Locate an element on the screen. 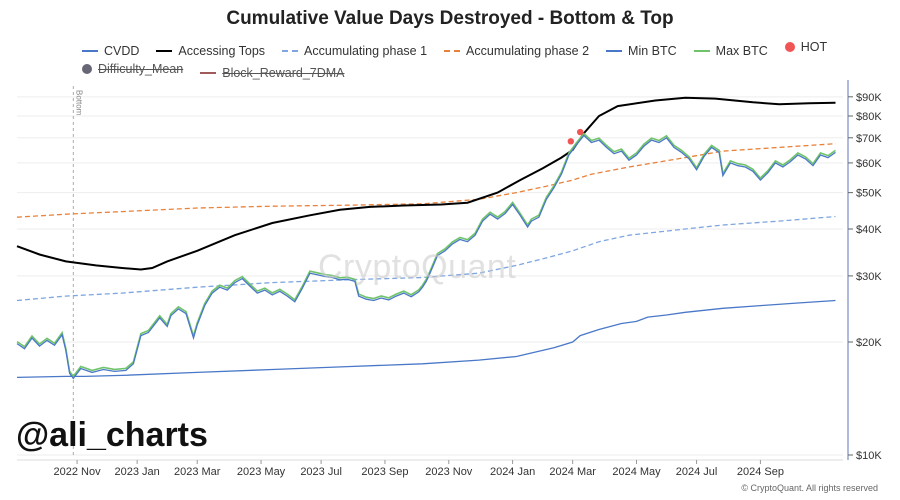 This screenshot has width=900, height=500. x-tick-label-0: 2022 Nov is located at coordinates (78, 472).